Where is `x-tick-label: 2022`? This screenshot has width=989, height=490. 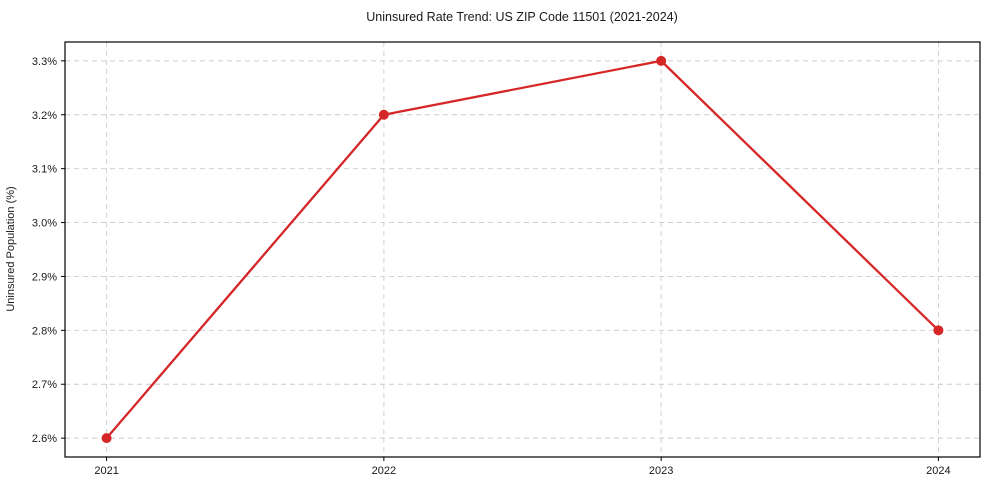 x-tick-label: 2022 is located at coordinates (384, 471).